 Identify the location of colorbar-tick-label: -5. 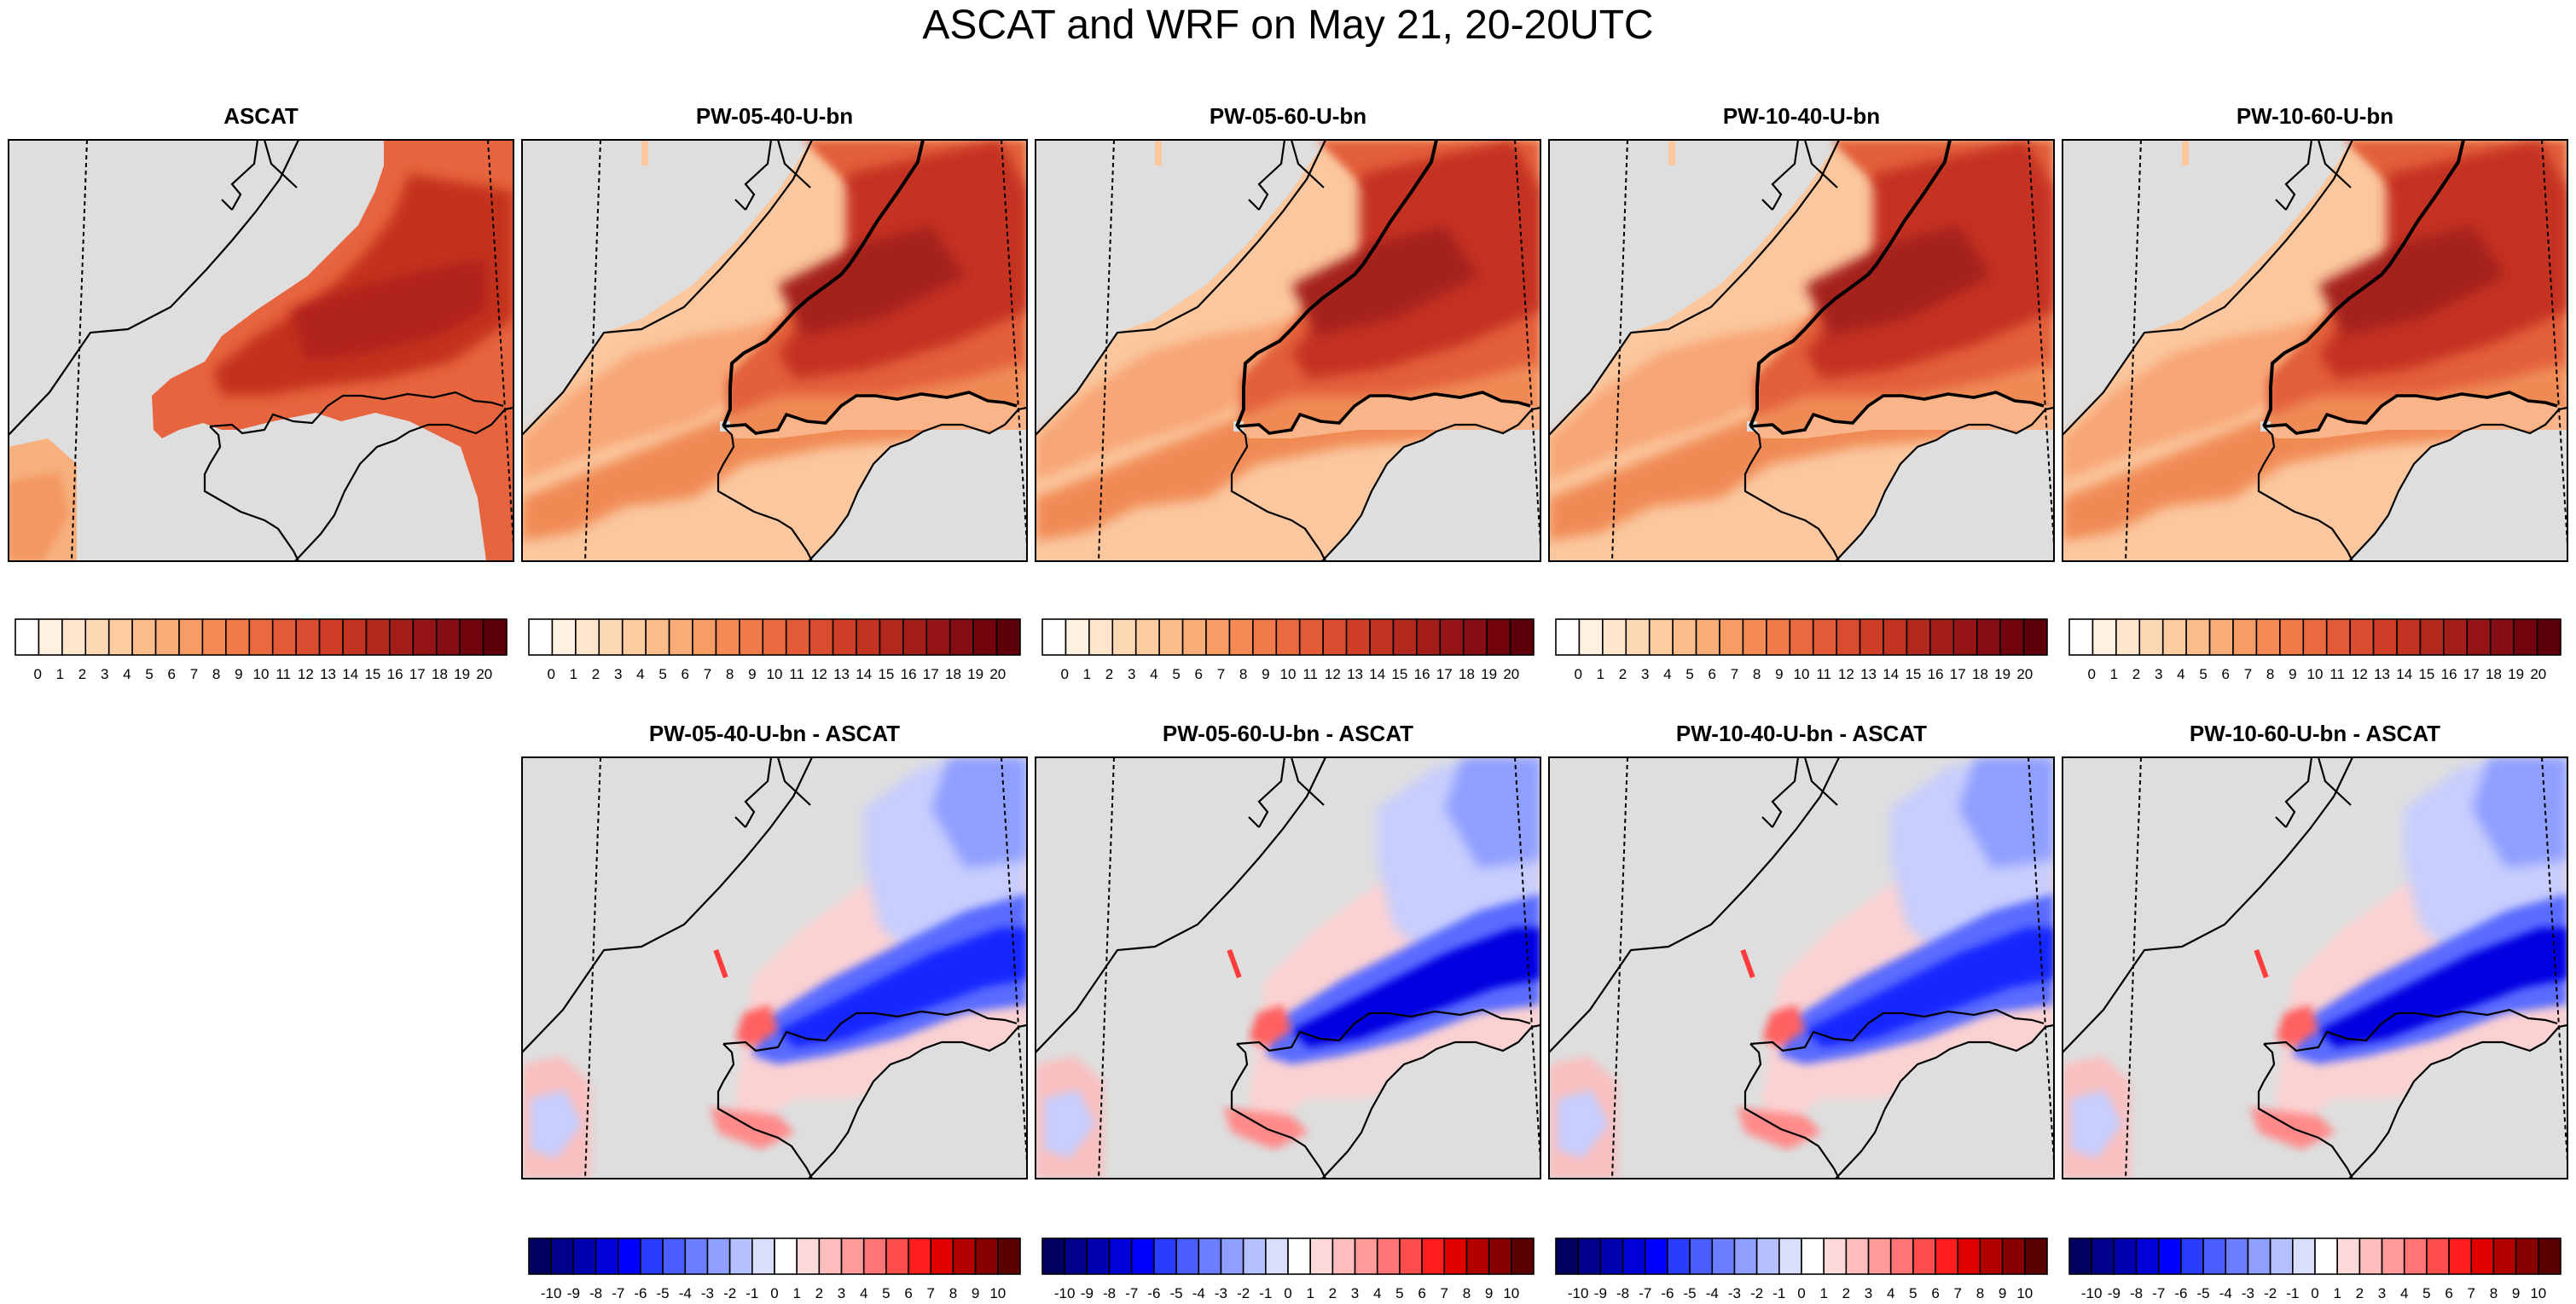
(1690, 1293).